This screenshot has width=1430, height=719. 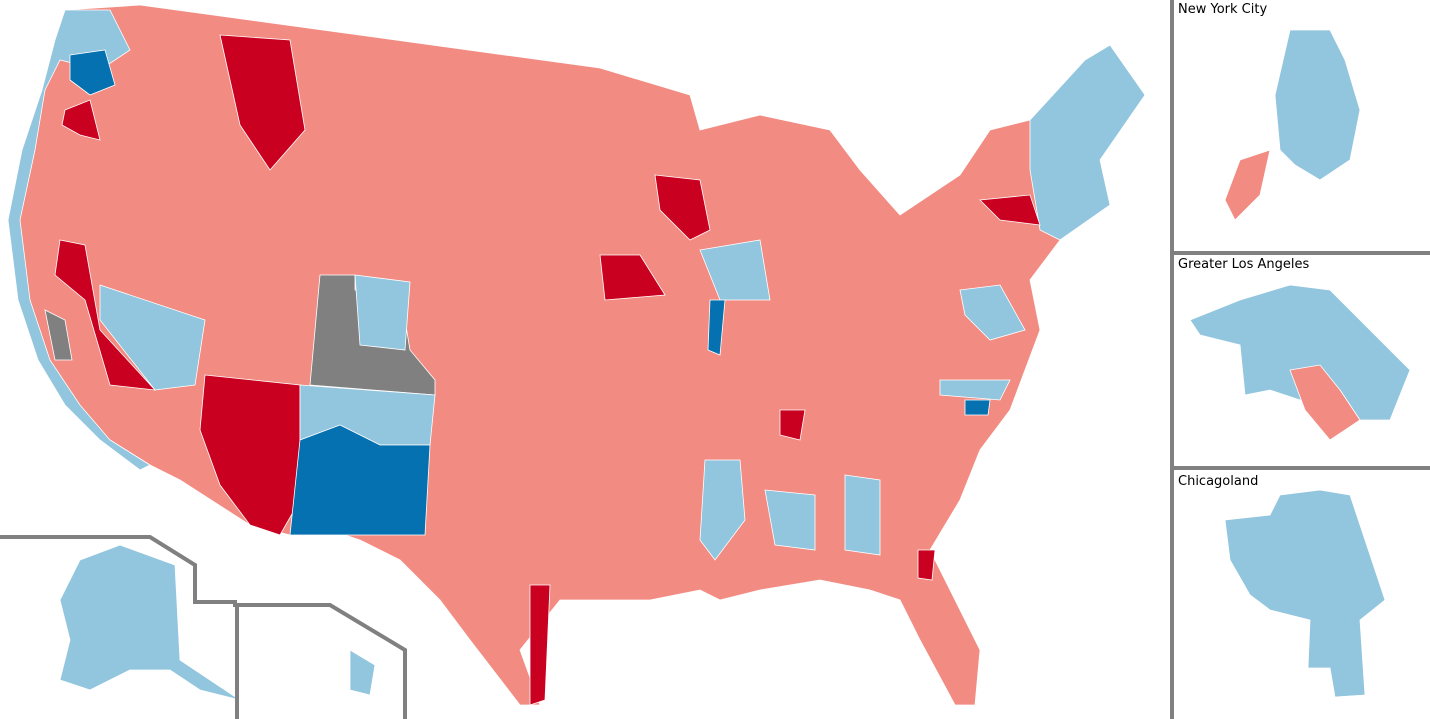 I want to click on chicago-map, so click(x=1305, y=593).